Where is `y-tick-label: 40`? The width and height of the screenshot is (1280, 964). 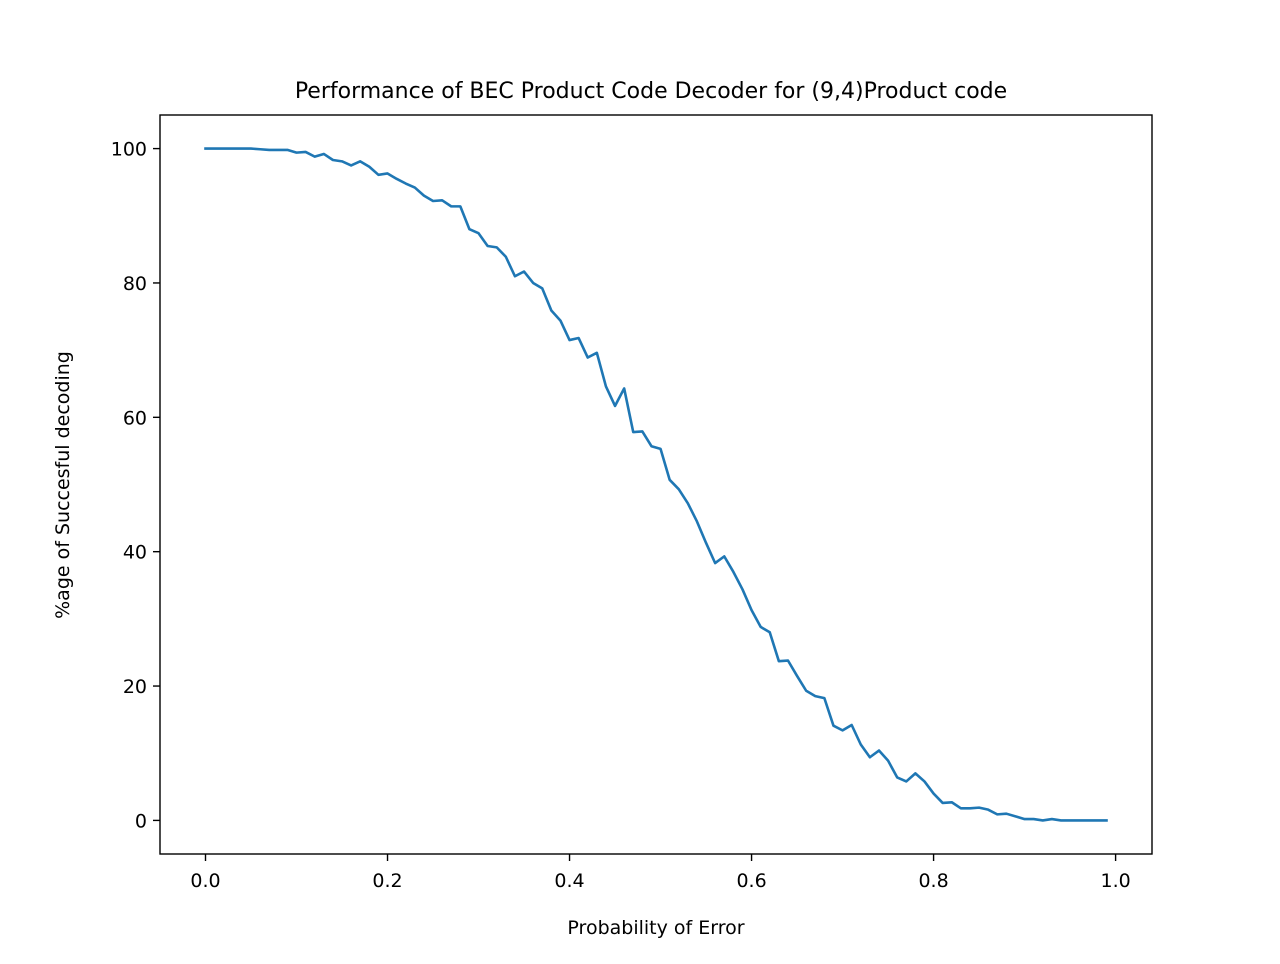 y-tick-label: 40 is located at coordinates (135, 553).